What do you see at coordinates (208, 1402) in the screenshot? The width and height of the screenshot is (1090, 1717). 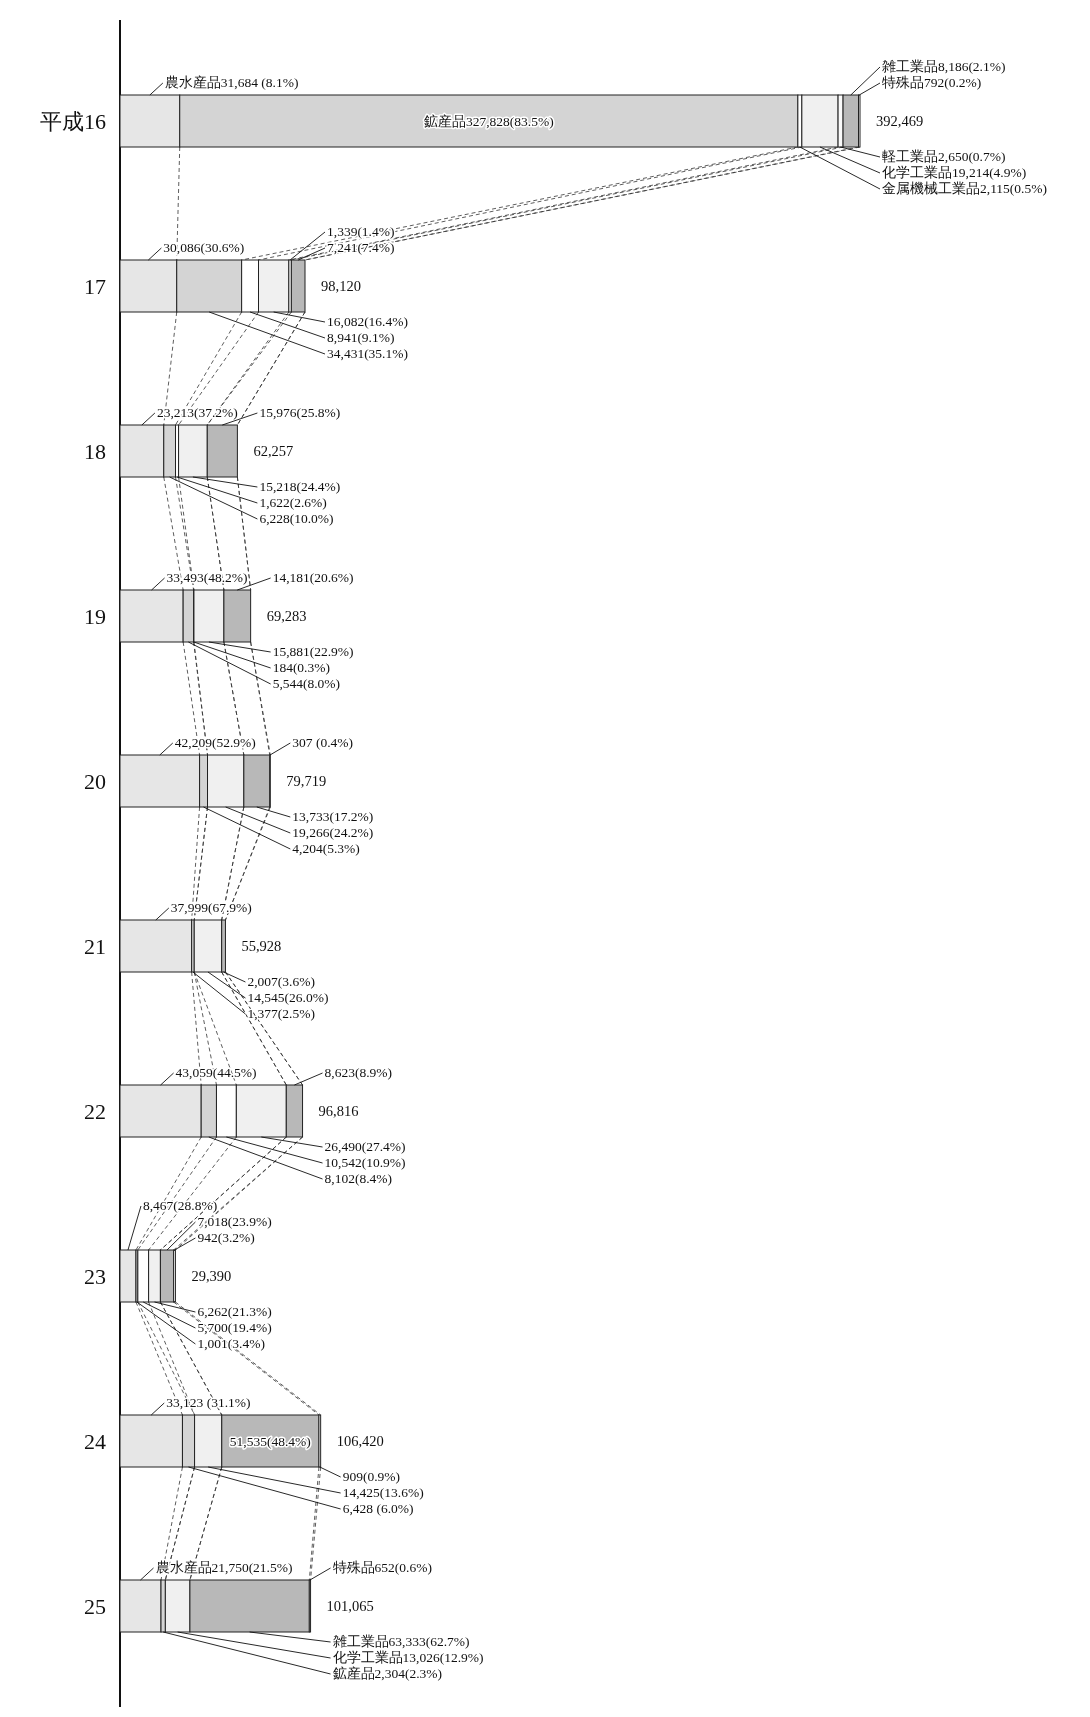 I see `value-label: 33,123 (31.1%)` at bounding box center [208, 1402].